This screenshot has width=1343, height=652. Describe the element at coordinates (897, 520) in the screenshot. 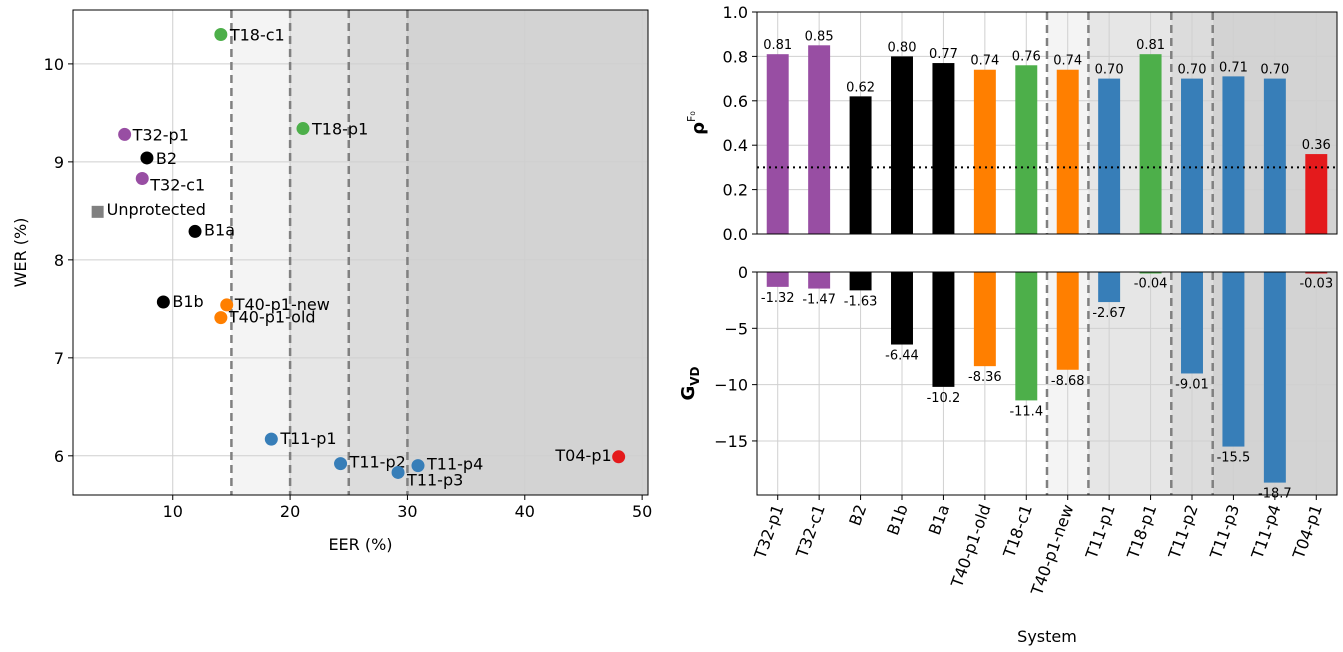

I see `bar-category-label: B1b` at that location.